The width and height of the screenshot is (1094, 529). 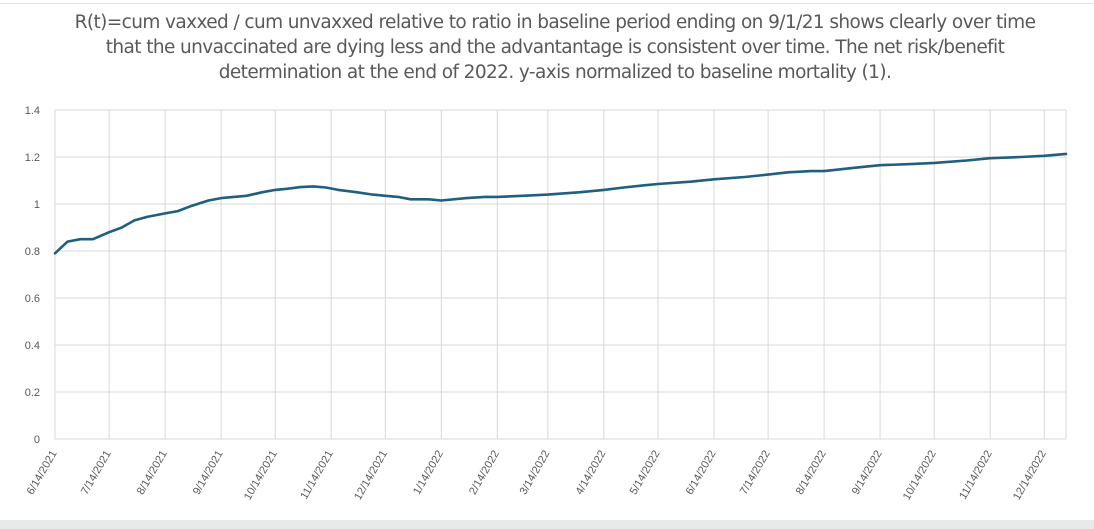 What do you see at coordinates (547, 524) in the screenshot?
I see `sheet-scroll-area` at bounding box center [547, 524].